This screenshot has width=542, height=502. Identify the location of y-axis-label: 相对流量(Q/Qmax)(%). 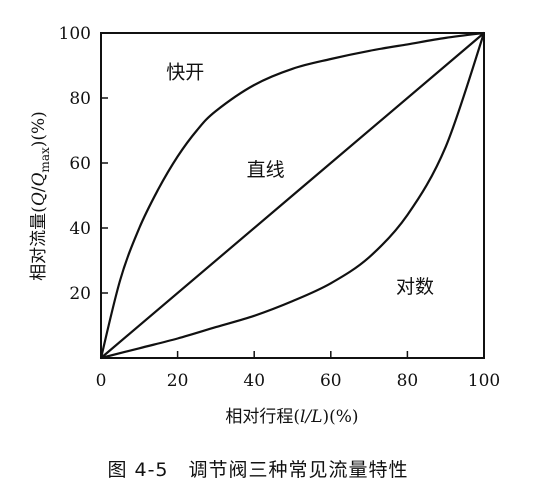
(40, 196).